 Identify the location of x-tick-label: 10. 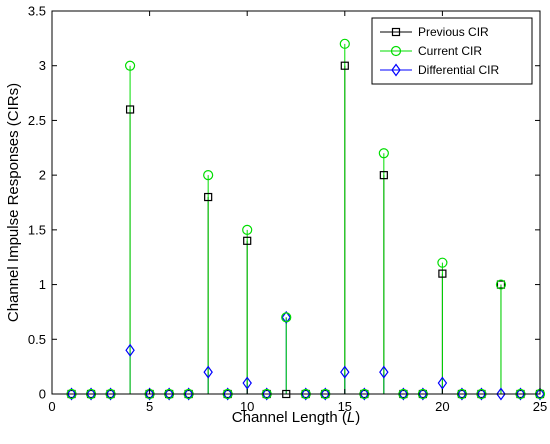
(247, 406).